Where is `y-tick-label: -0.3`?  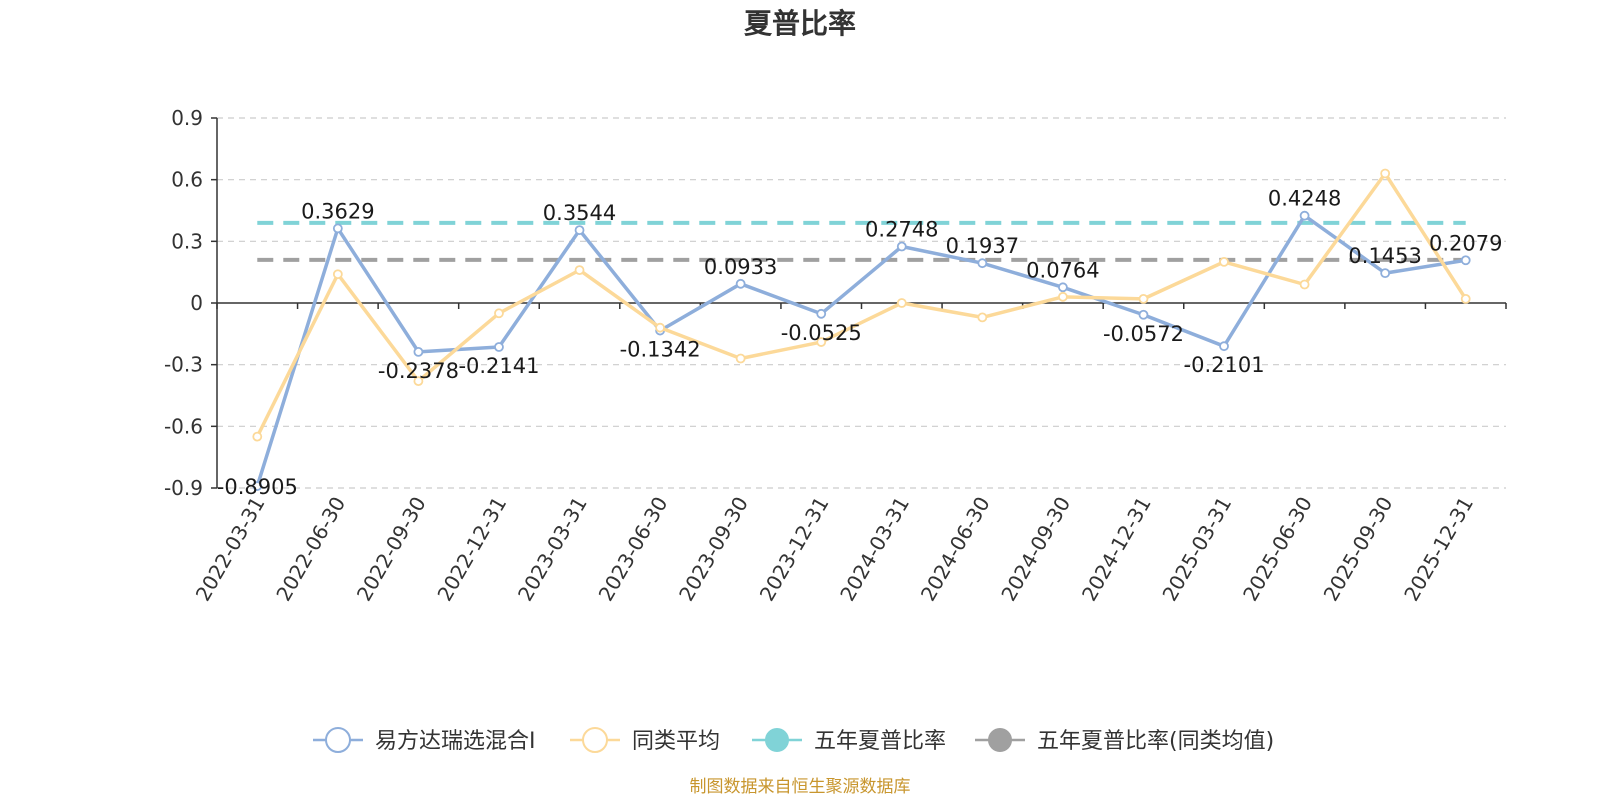 y-tick-label: -0.3 is located at coordinates (183, 365).